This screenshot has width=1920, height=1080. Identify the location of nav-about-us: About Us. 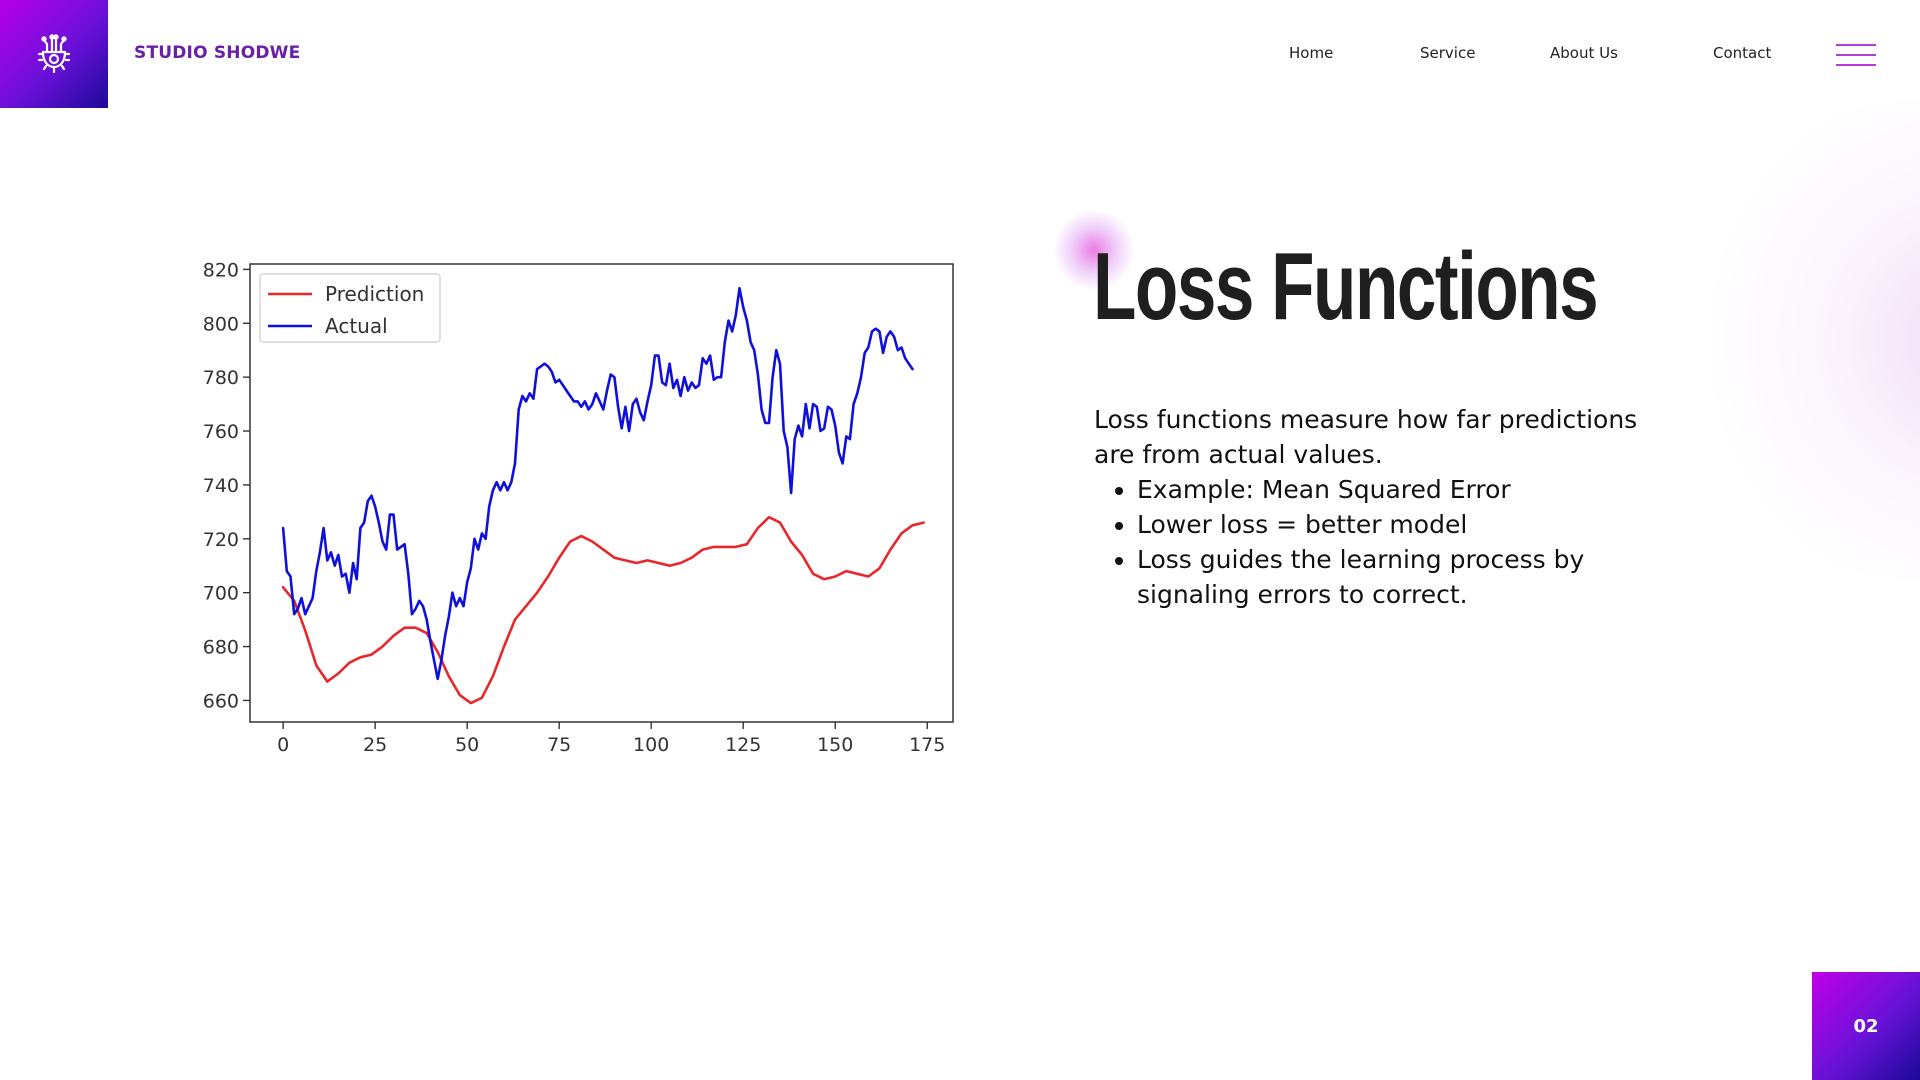
(1584, 53).